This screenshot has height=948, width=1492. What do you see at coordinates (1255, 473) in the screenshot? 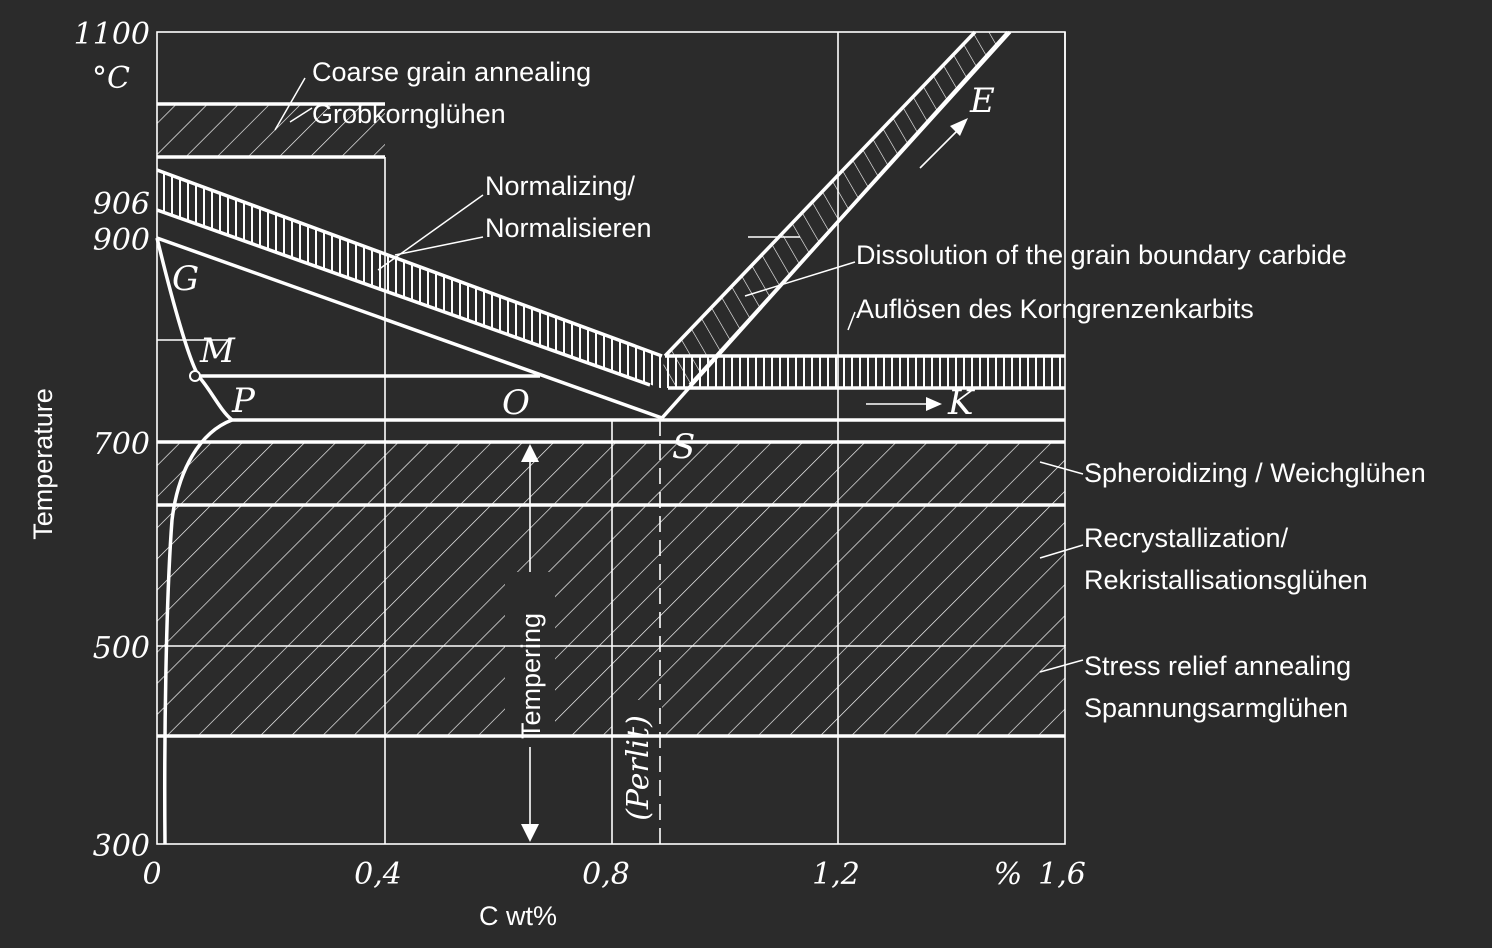
I see `spheroidizing-label: Spheroidizing / Weichglühen` at bounding box center [1255, 473].